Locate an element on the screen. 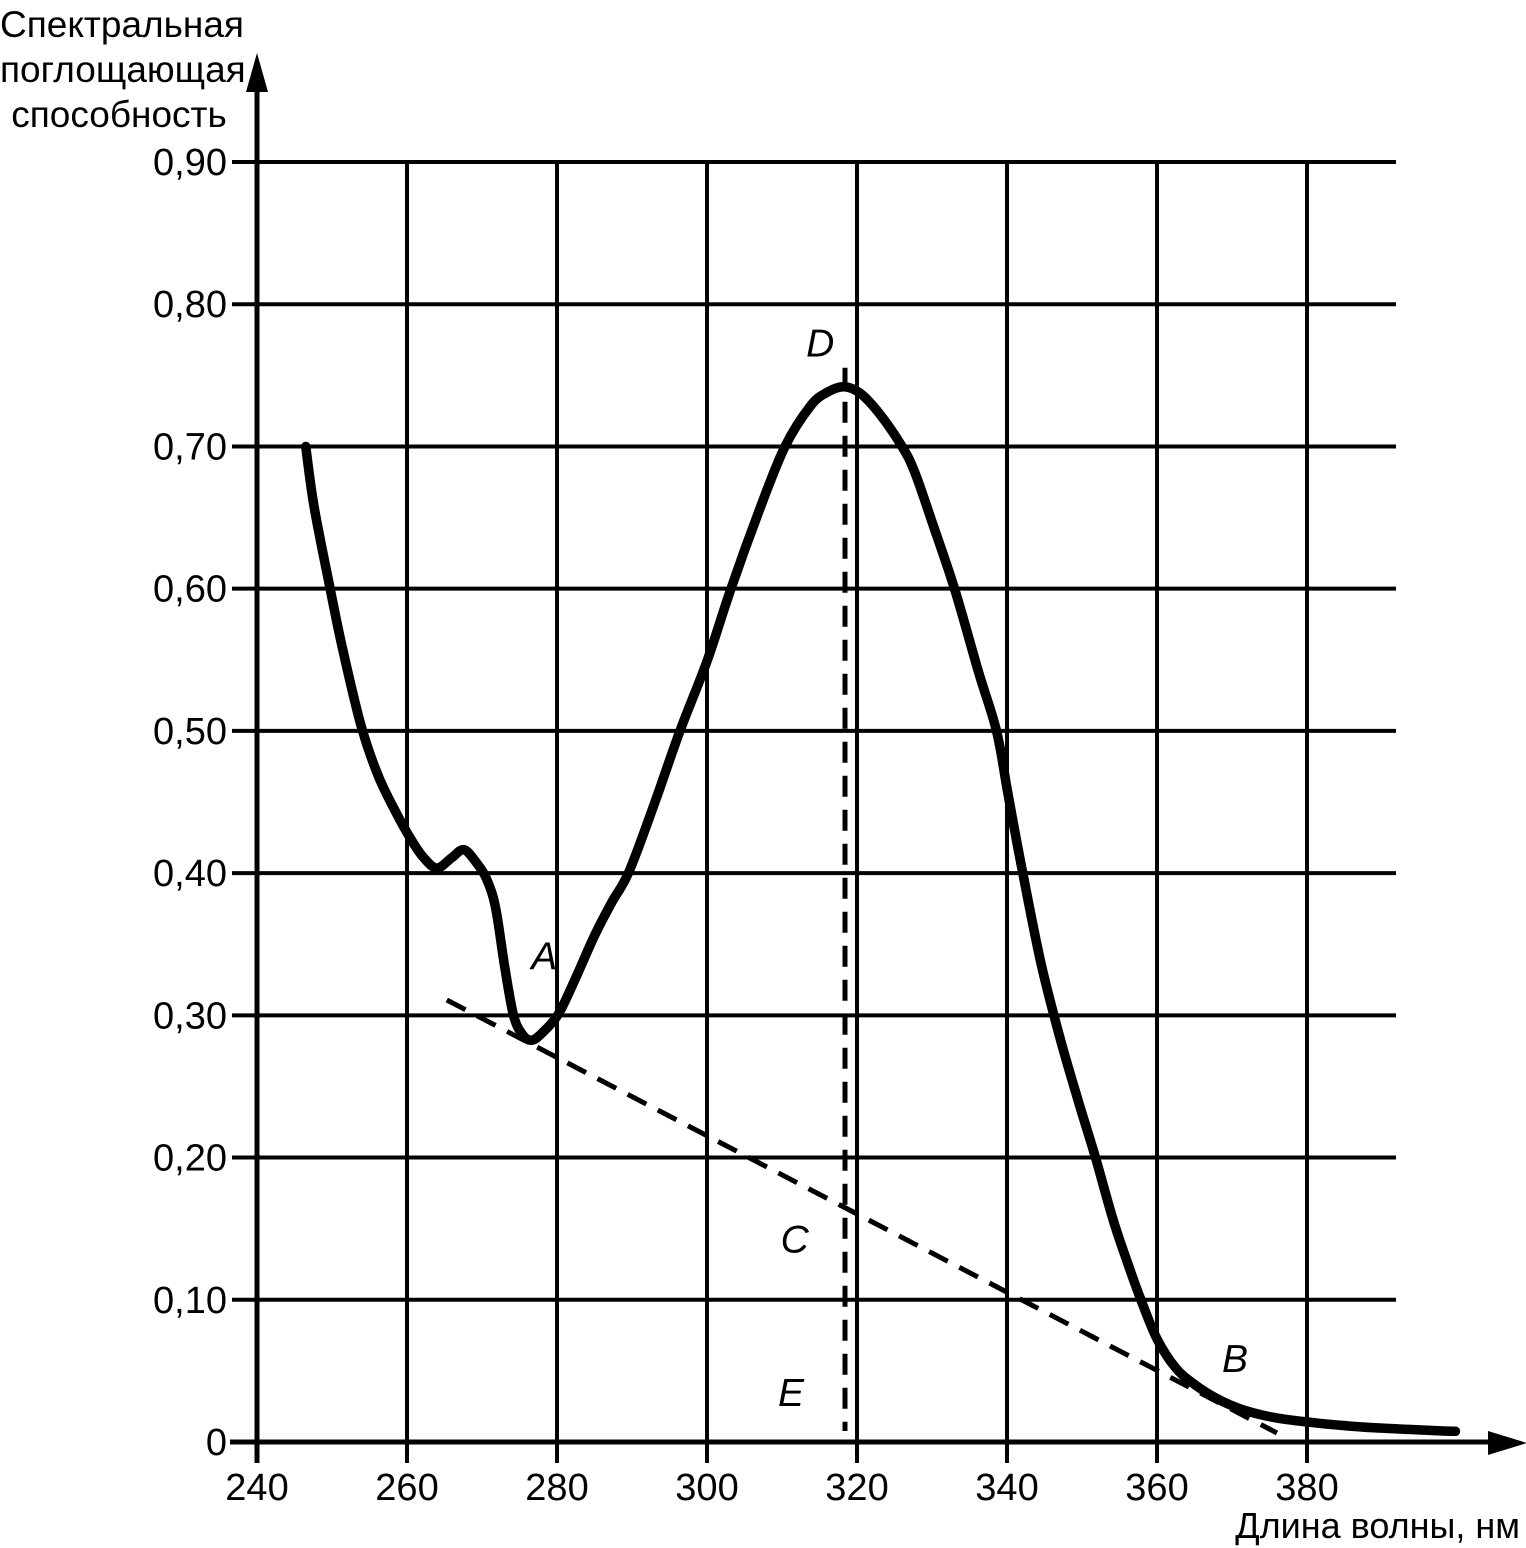  y-tick-label-0,90: 0,90 is located at coordinates (190, 163).